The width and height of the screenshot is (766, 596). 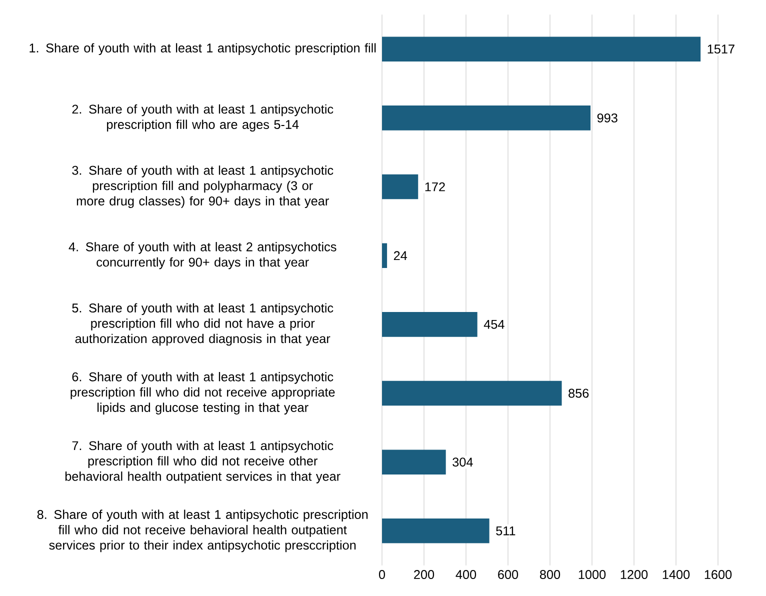 I want to click on data-label: 856, so click(x=578, y=393).